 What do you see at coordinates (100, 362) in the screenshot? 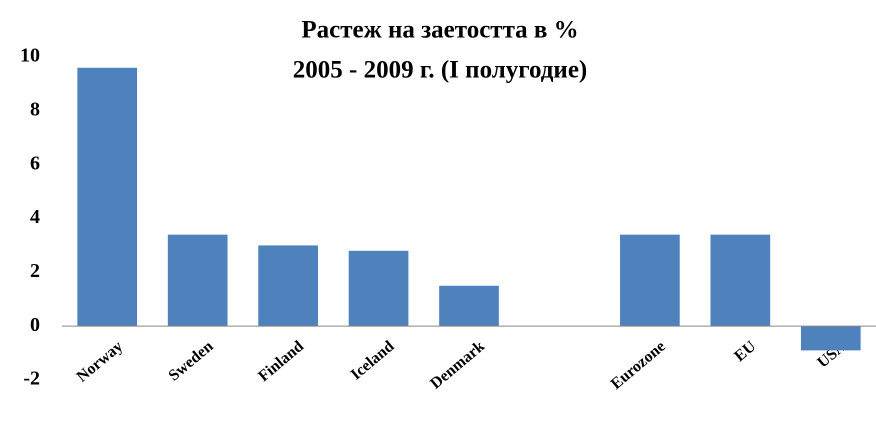
I see `x-tick-label: Norway` at bounding box center [100, 362].